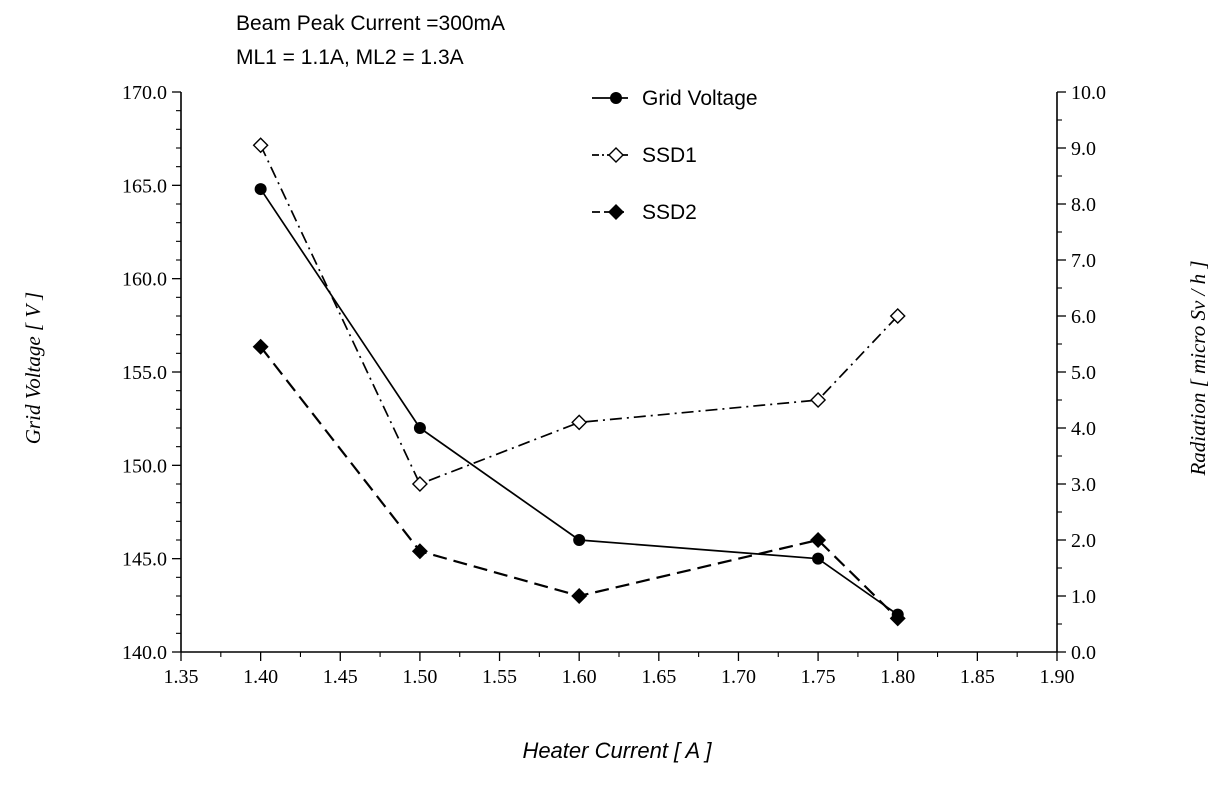  What do you see at coordinates (669, 155) in the screenshot?
I see `legend-label-ssd1: SSD1` at bounding box center [669, 155].